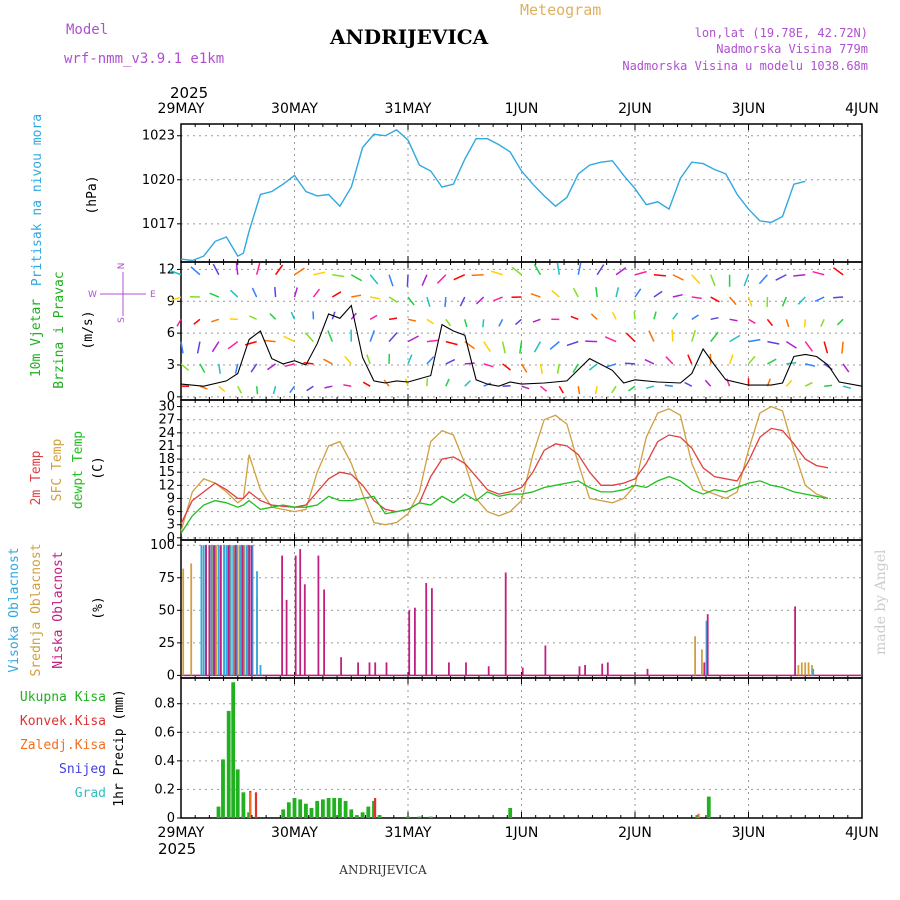 This screenshot has width=900, height=900. I want to click on wind-barbs, so click(510, 328).